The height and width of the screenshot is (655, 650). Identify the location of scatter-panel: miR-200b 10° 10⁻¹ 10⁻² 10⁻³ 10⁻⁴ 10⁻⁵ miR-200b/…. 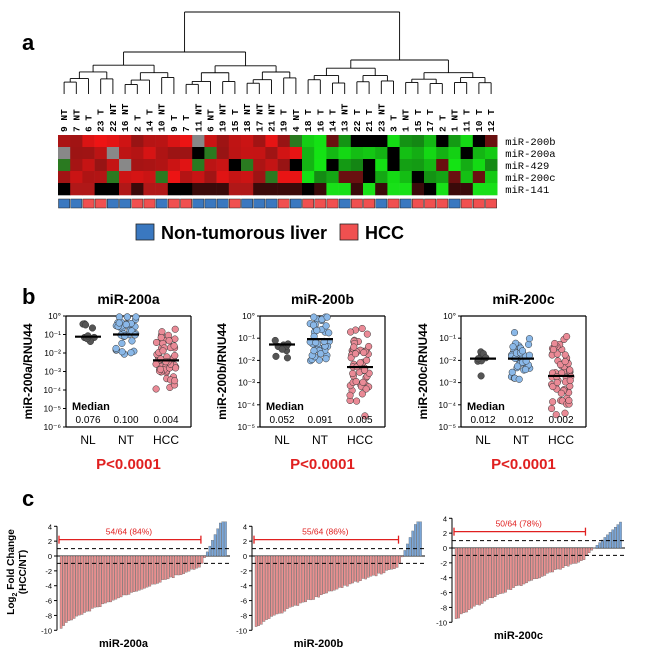
(300, 382).